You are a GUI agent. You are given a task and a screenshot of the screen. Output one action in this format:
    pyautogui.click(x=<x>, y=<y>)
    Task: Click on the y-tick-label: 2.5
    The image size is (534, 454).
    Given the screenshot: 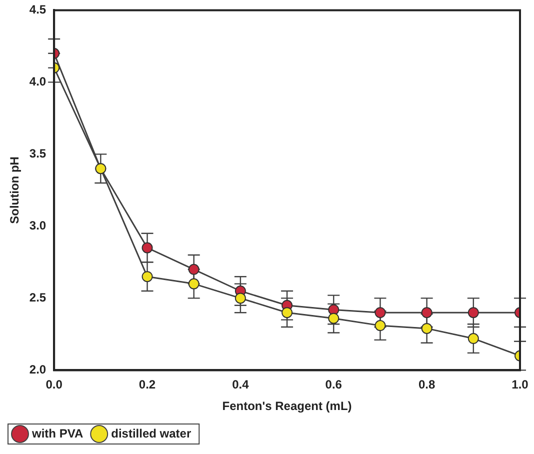 What is the action you would take?
    pyautogui.click(x=37, y=297)
    